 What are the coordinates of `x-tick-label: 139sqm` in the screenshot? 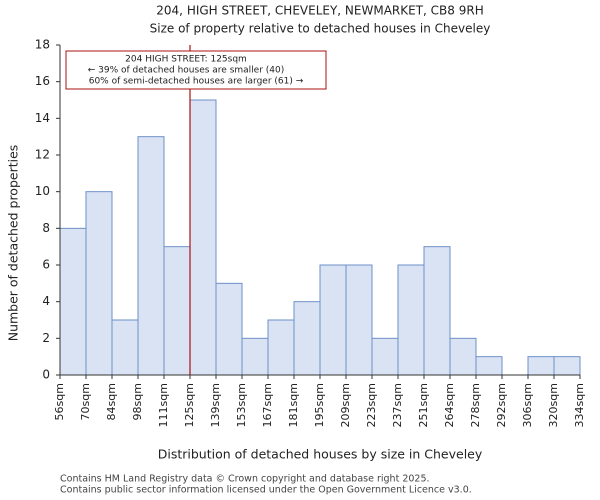 It's located at (215, 405).